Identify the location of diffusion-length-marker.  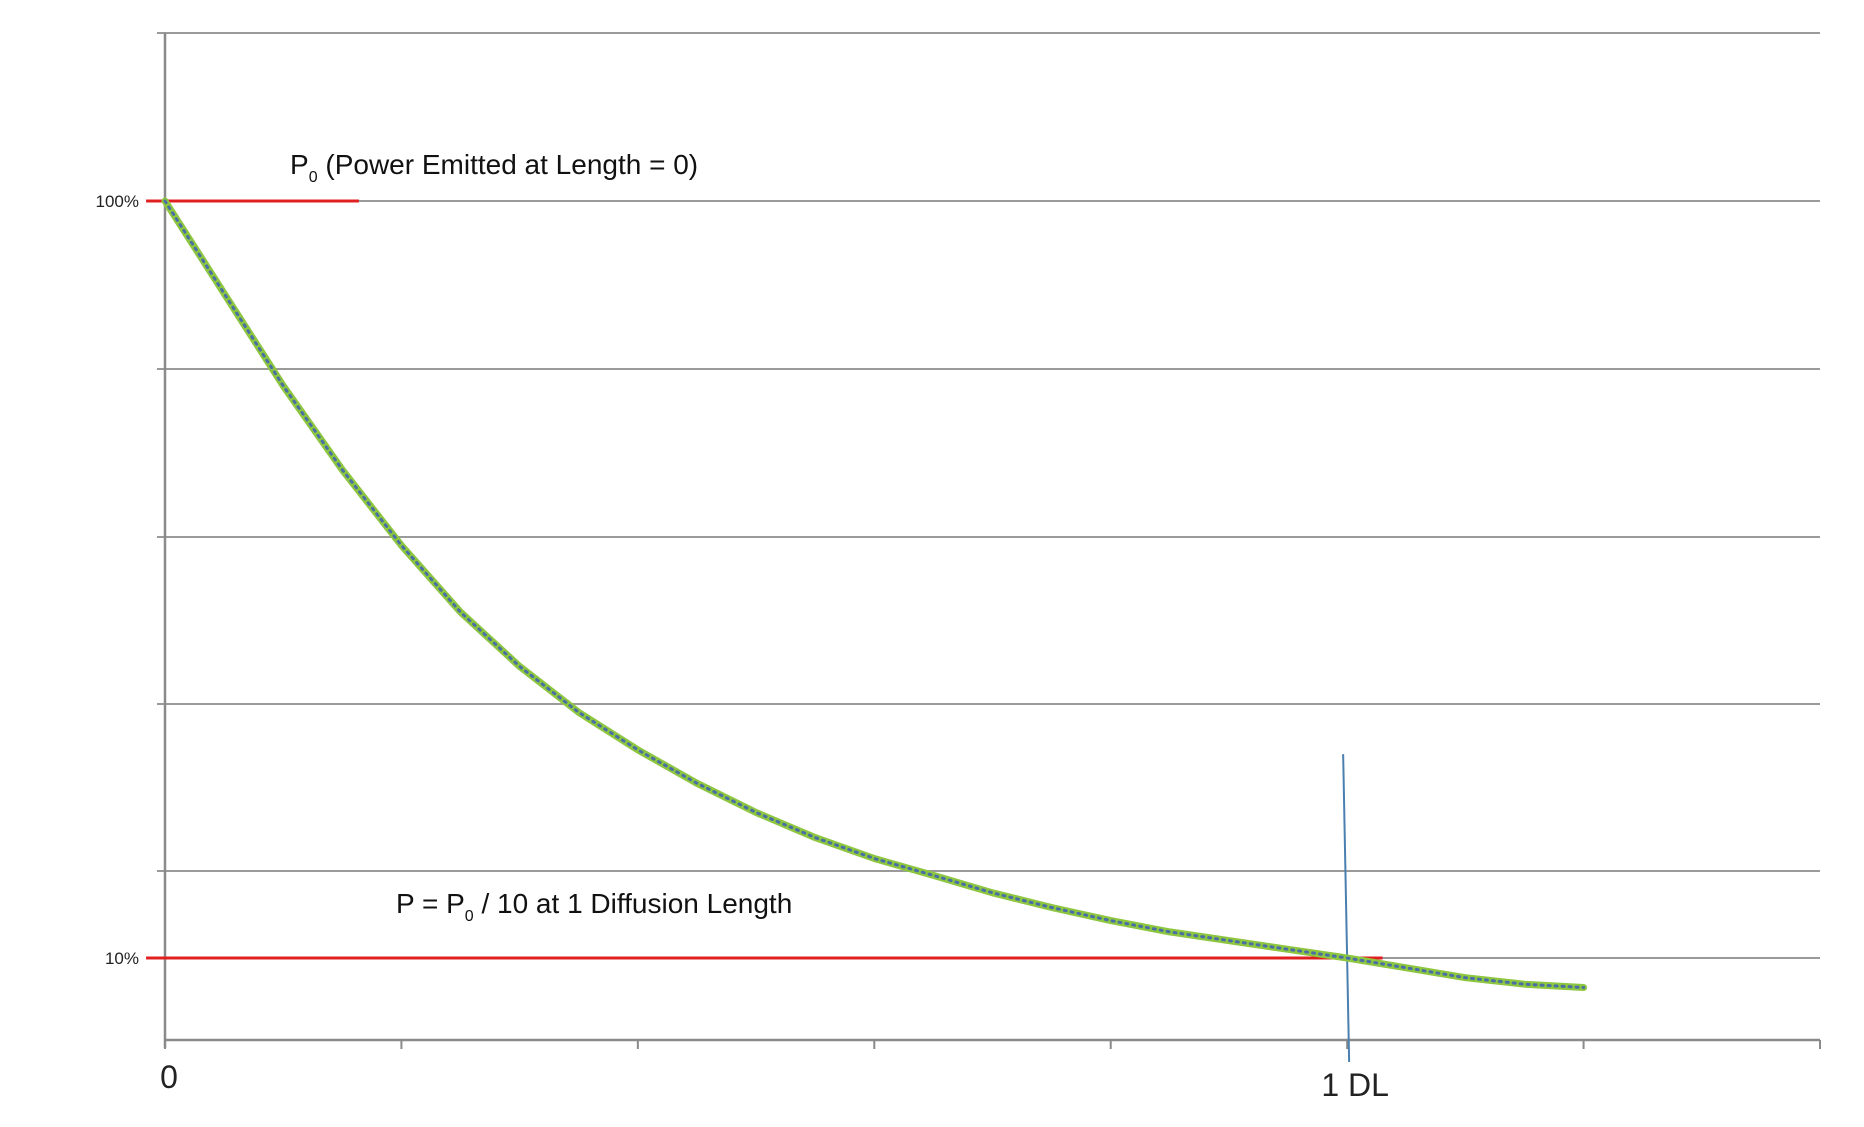
(1346, 908).